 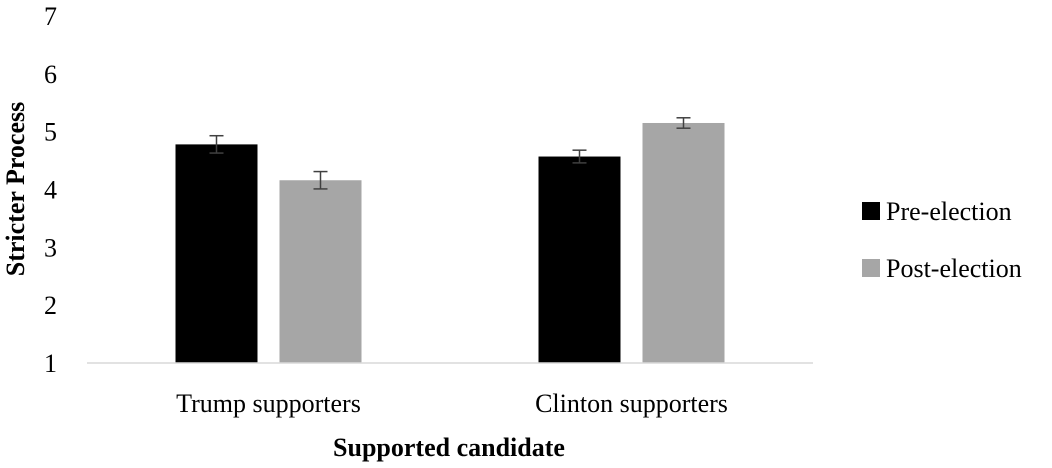 What do you see at coordinates (942, 240) in the screenshot?
I see `legend: Pre-election Post-election` at bounding box center [942, 240].